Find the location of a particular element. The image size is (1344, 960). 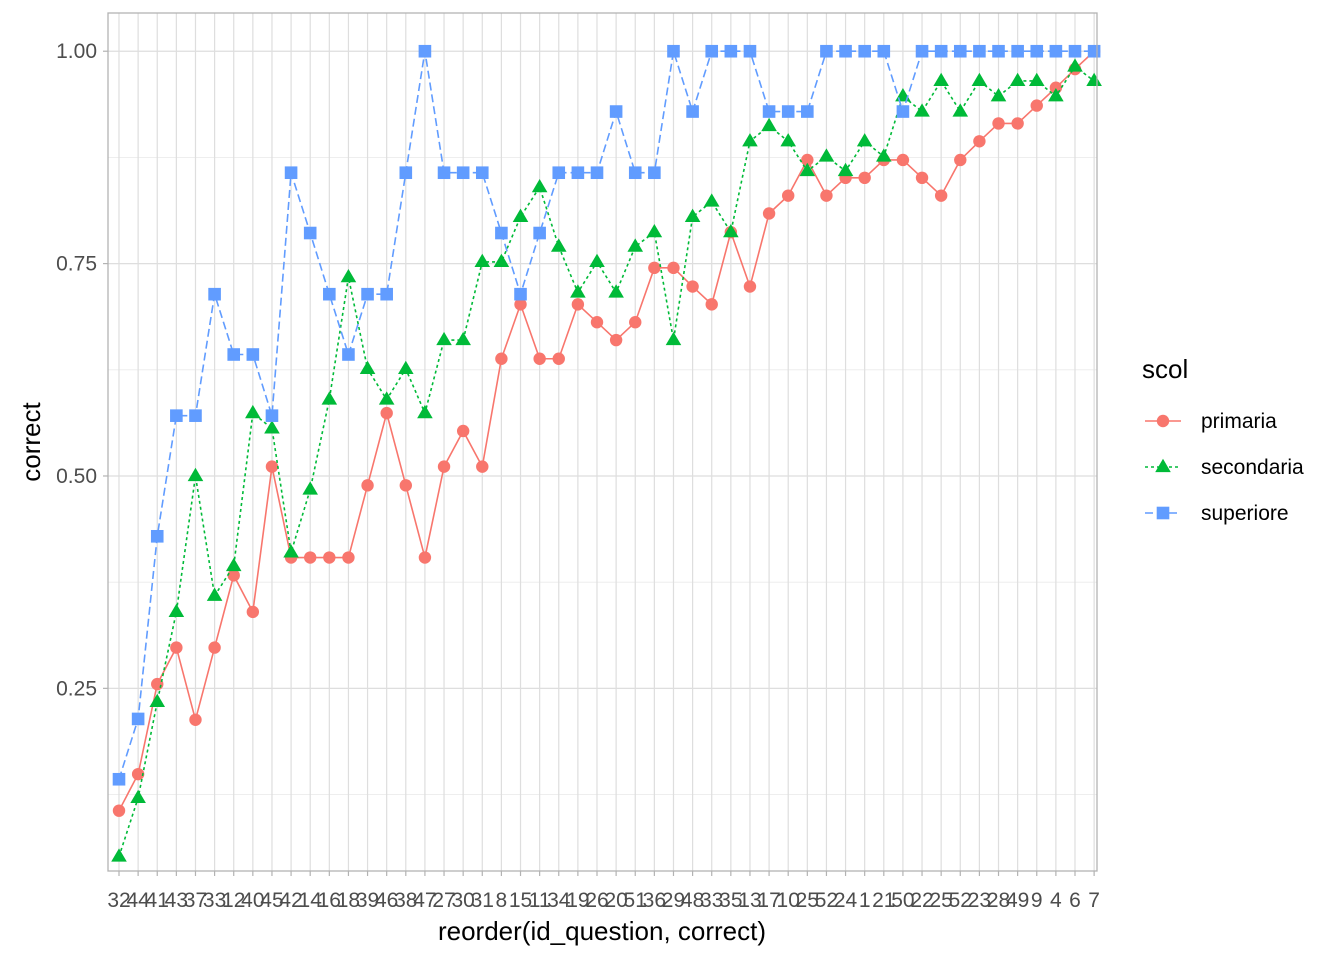

x-tick-label: 33 is located at coordinates (214, 900).